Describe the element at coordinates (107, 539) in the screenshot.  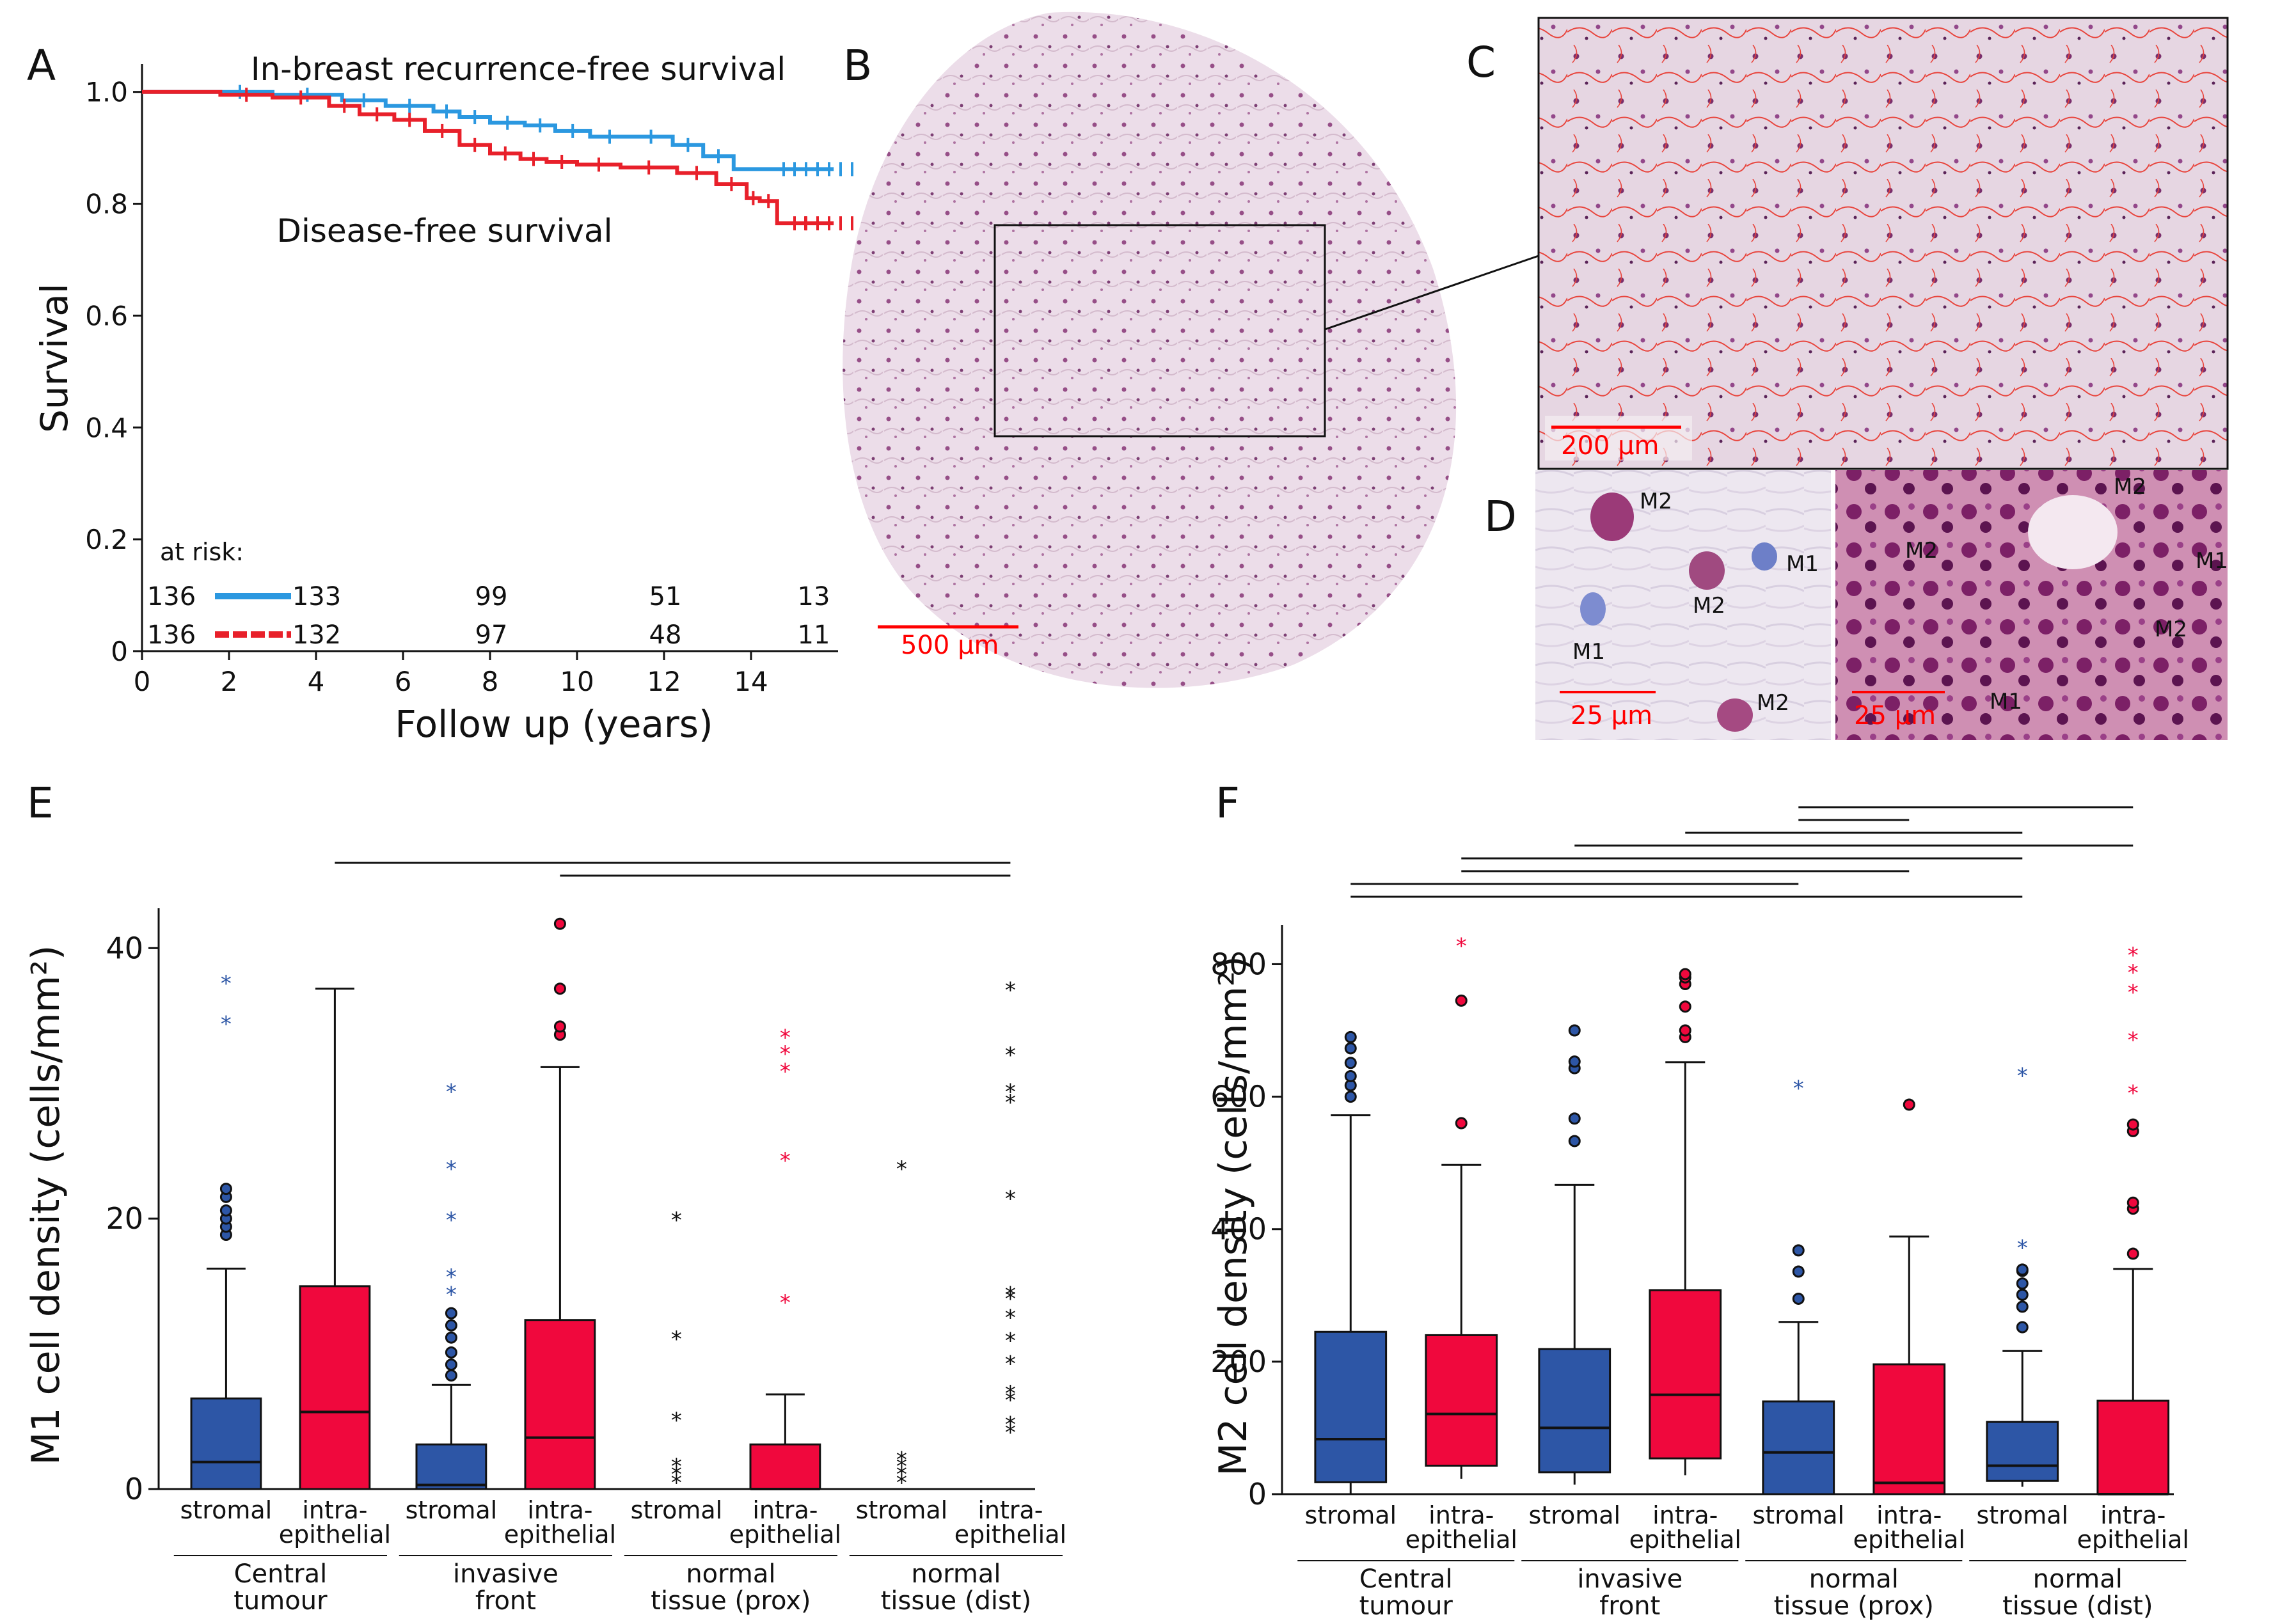
I see `y-tick-label: 0.2` at that location.